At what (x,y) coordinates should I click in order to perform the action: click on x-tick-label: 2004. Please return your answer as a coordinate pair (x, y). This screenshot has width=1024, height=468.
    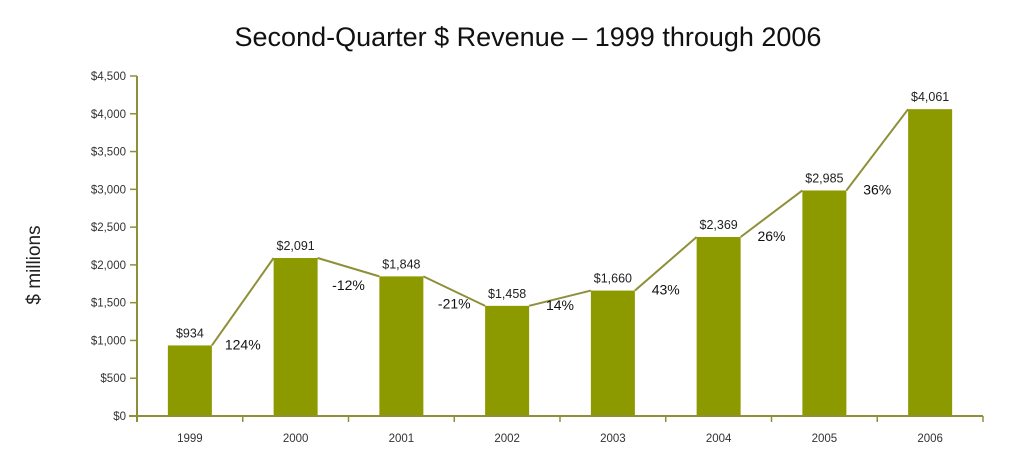
    Looking at the image, I should click on (719, 439).